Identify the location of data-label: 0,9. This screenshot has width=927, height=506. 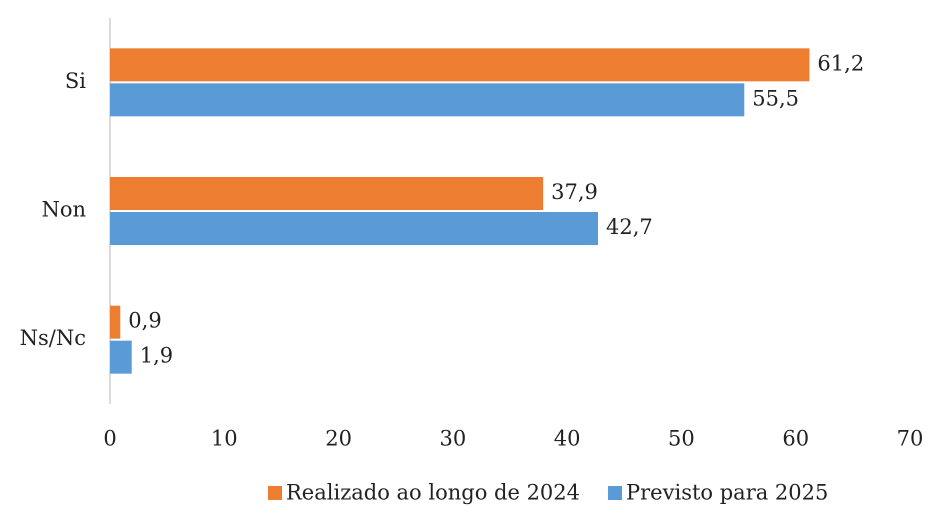
(144, 321).